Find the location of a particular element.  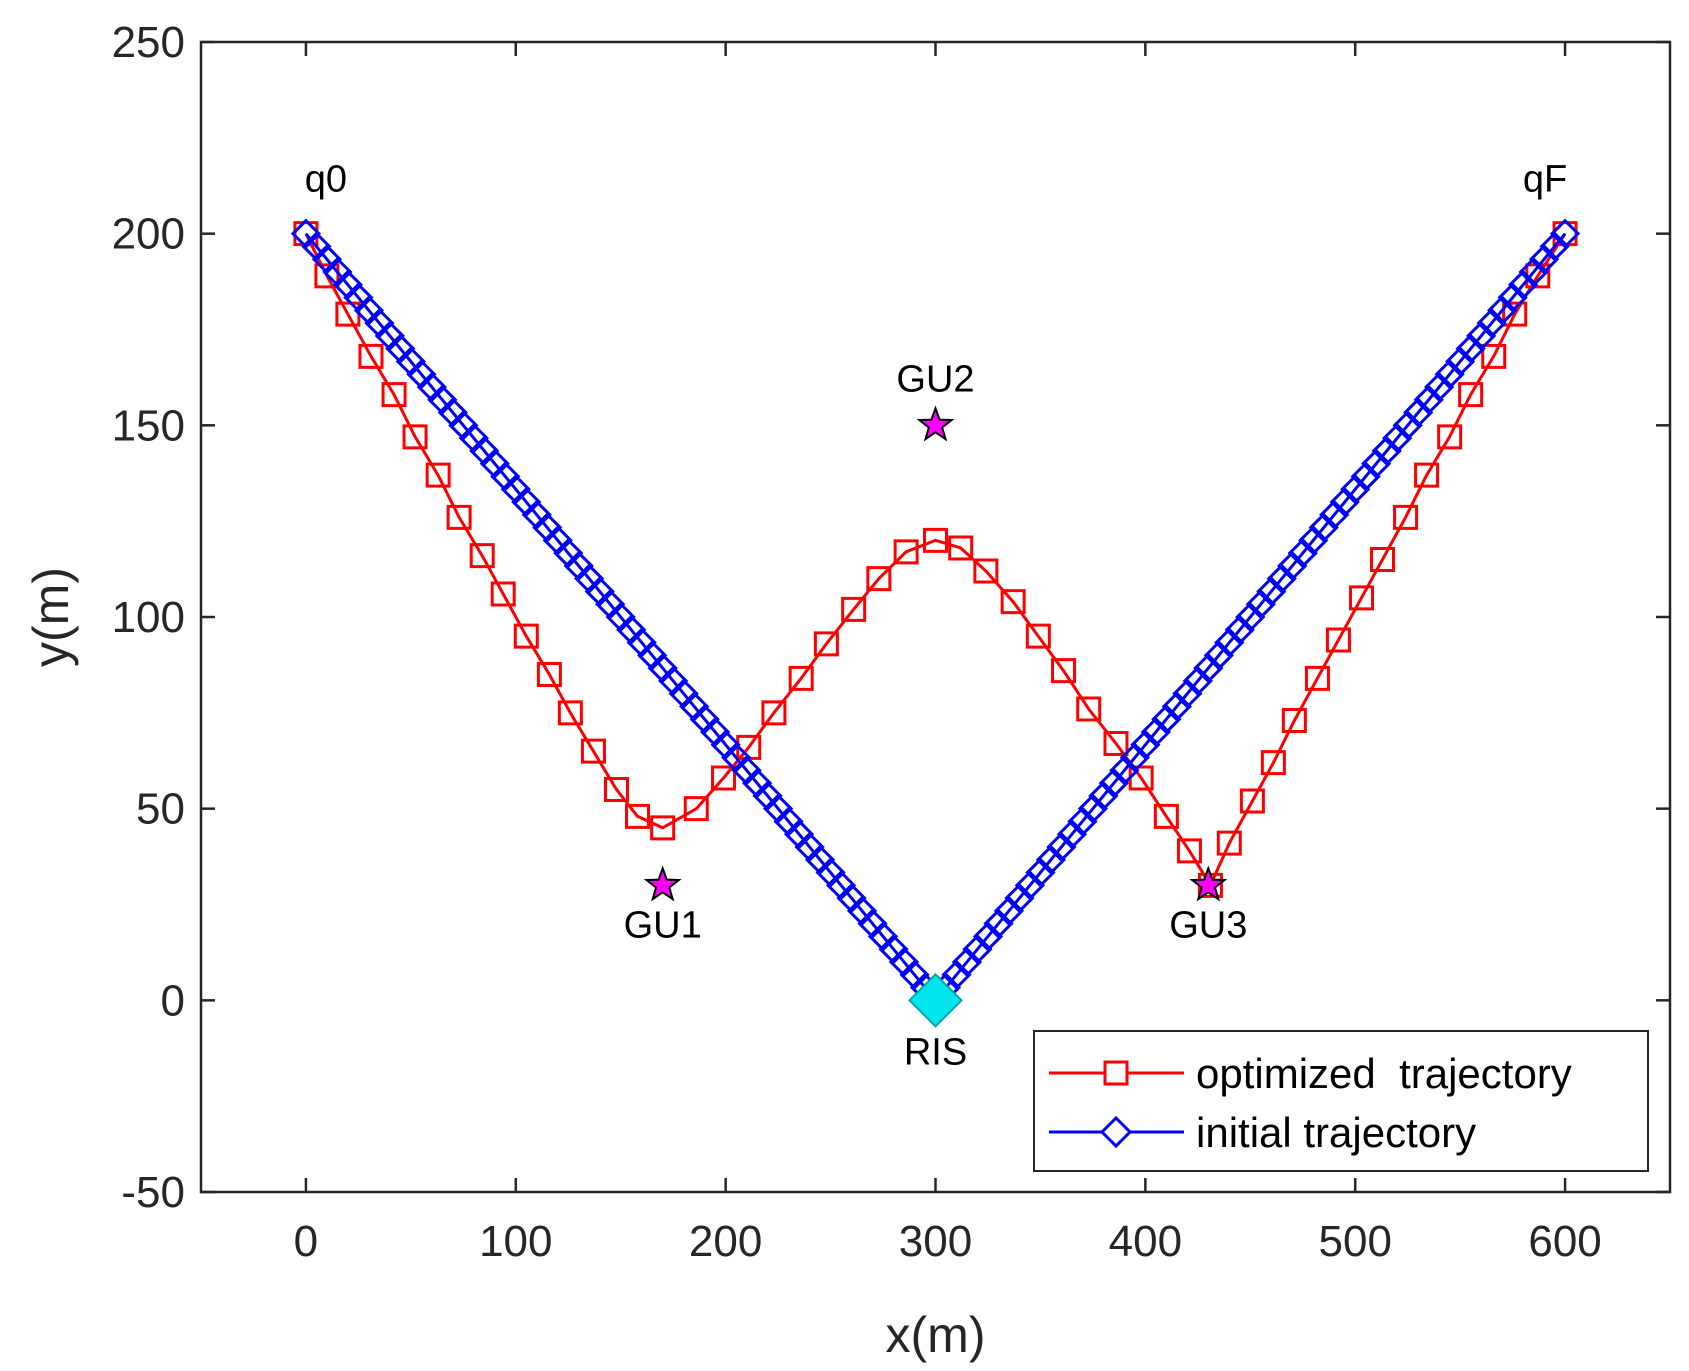

y-tick-label: 200 is located at coordinates (148, 234).